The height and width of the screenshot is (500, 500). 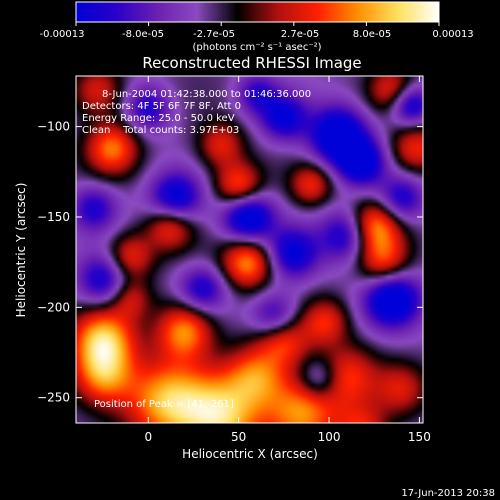 What do you see at coordinates (257, 24) in the screenshot?
I see `colorbar-ticks` at bounding box center [257, 24].